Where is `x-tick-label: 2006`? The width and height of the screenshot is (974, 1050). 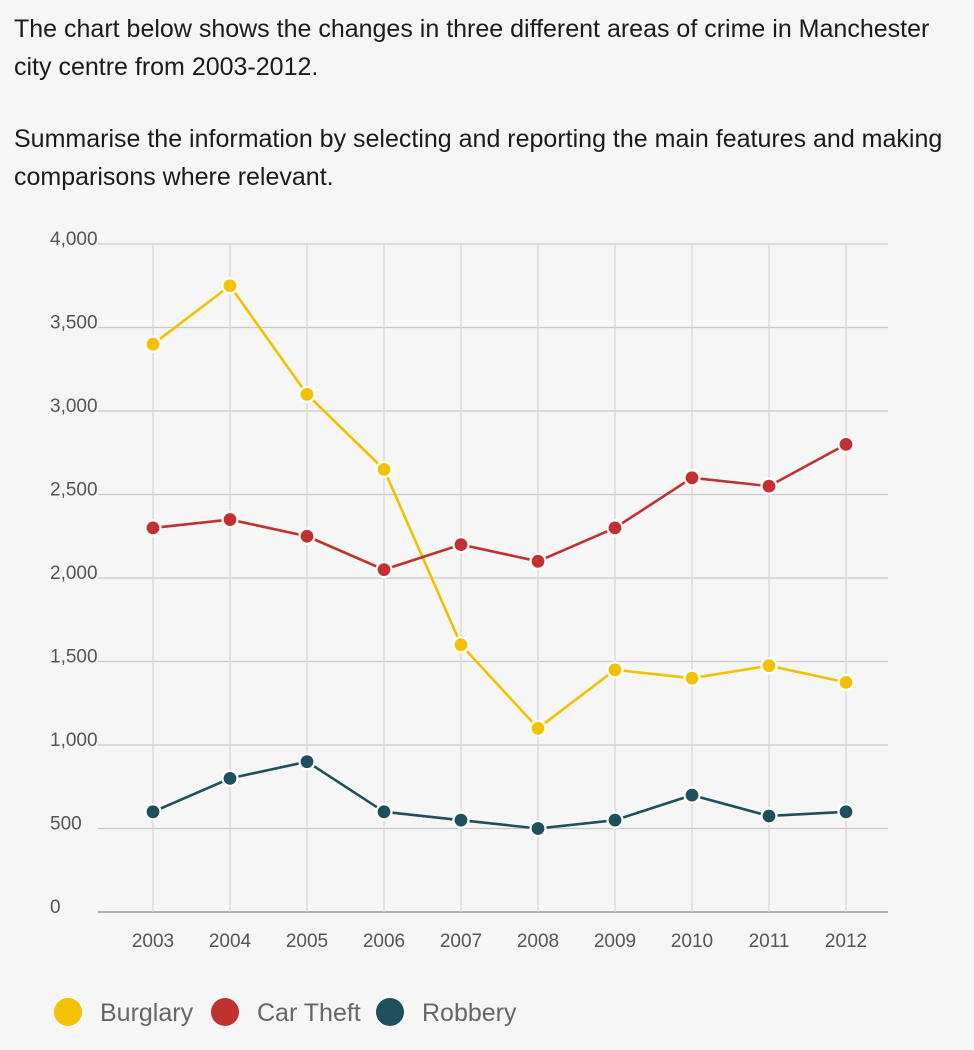
x-tick-label: 2006 is located at coordinates (384, 941).